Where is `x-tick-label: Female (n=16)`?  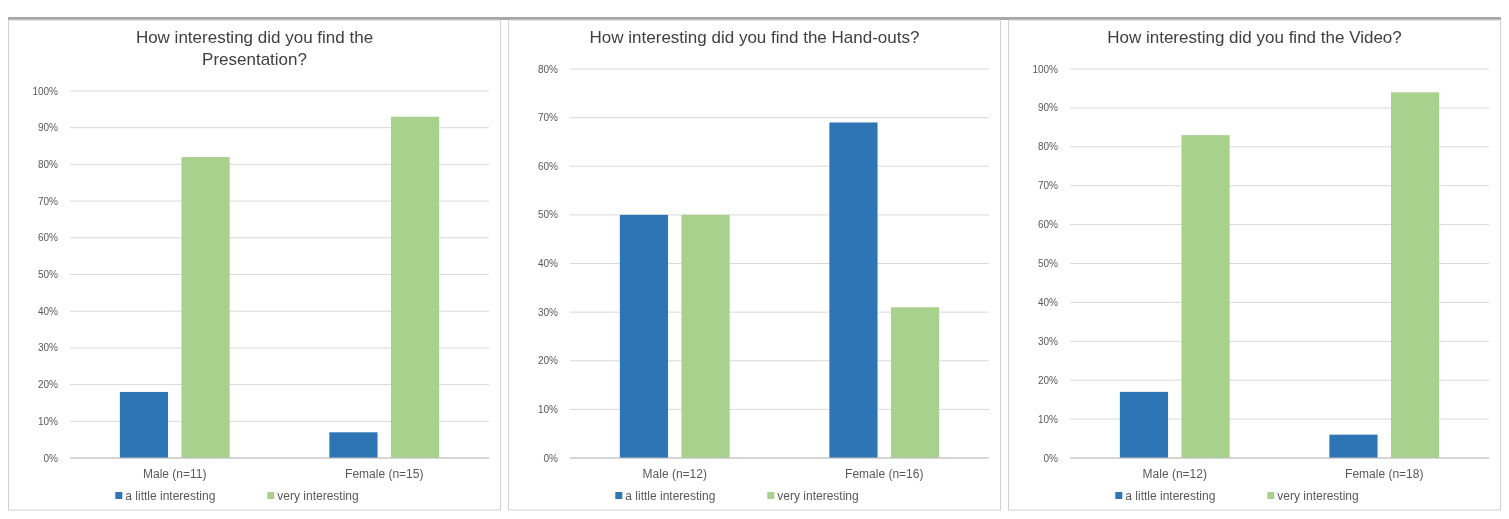
x-tick-label: Female (n=16) is located at coordinates (884, 474).